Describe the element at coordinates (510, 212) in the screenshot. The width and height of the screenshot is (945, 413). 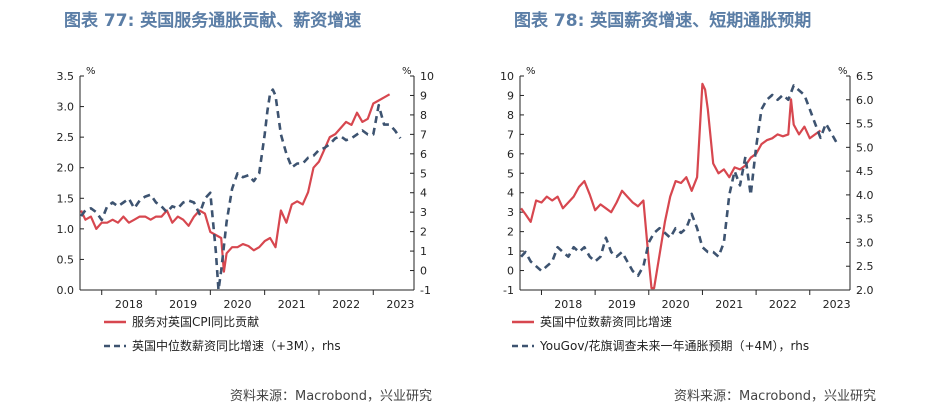
I see `left-tick-label: 3` at that location.